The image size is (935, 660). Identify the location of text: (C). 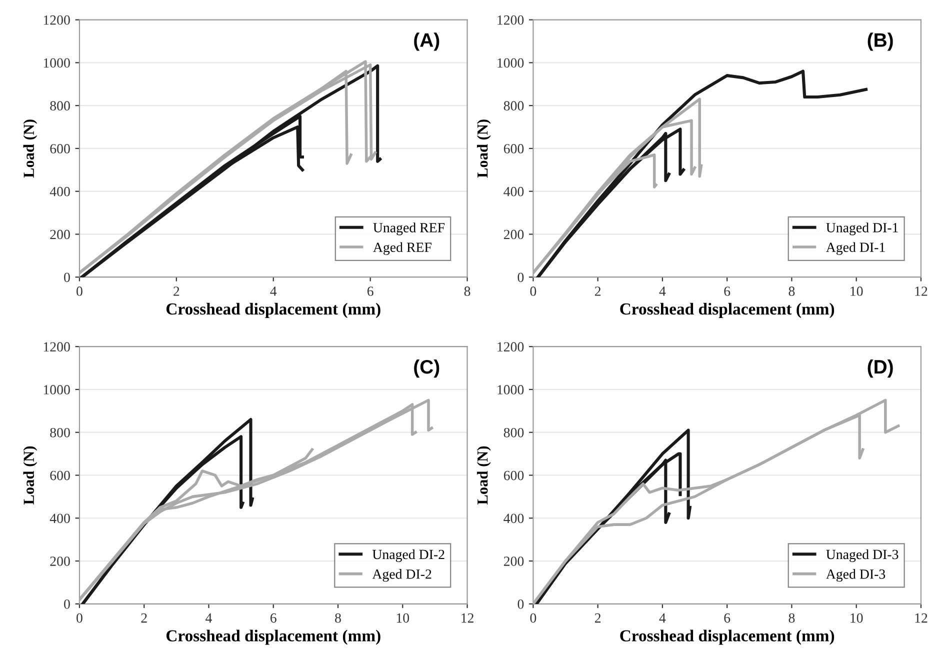
(427, 368).